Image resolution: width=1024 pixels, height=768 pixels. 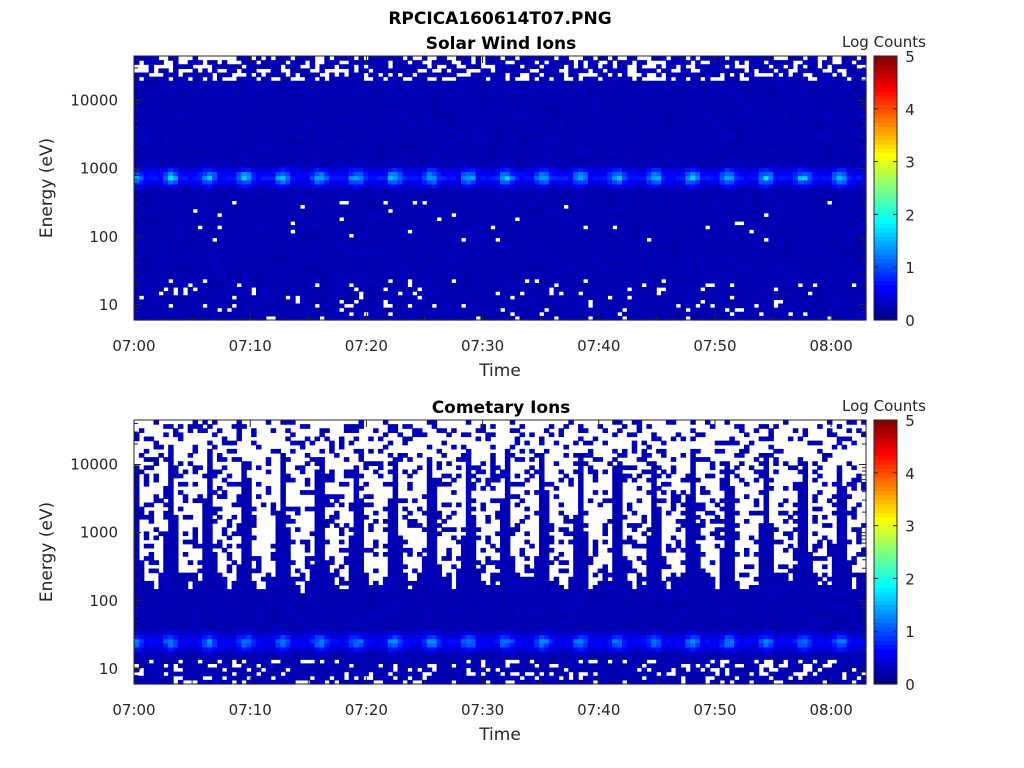 What do you see at coordinates (501, 408) in the screenshot?
I see `panel-title: Cometary Ions` at bounding box center [501, 408].